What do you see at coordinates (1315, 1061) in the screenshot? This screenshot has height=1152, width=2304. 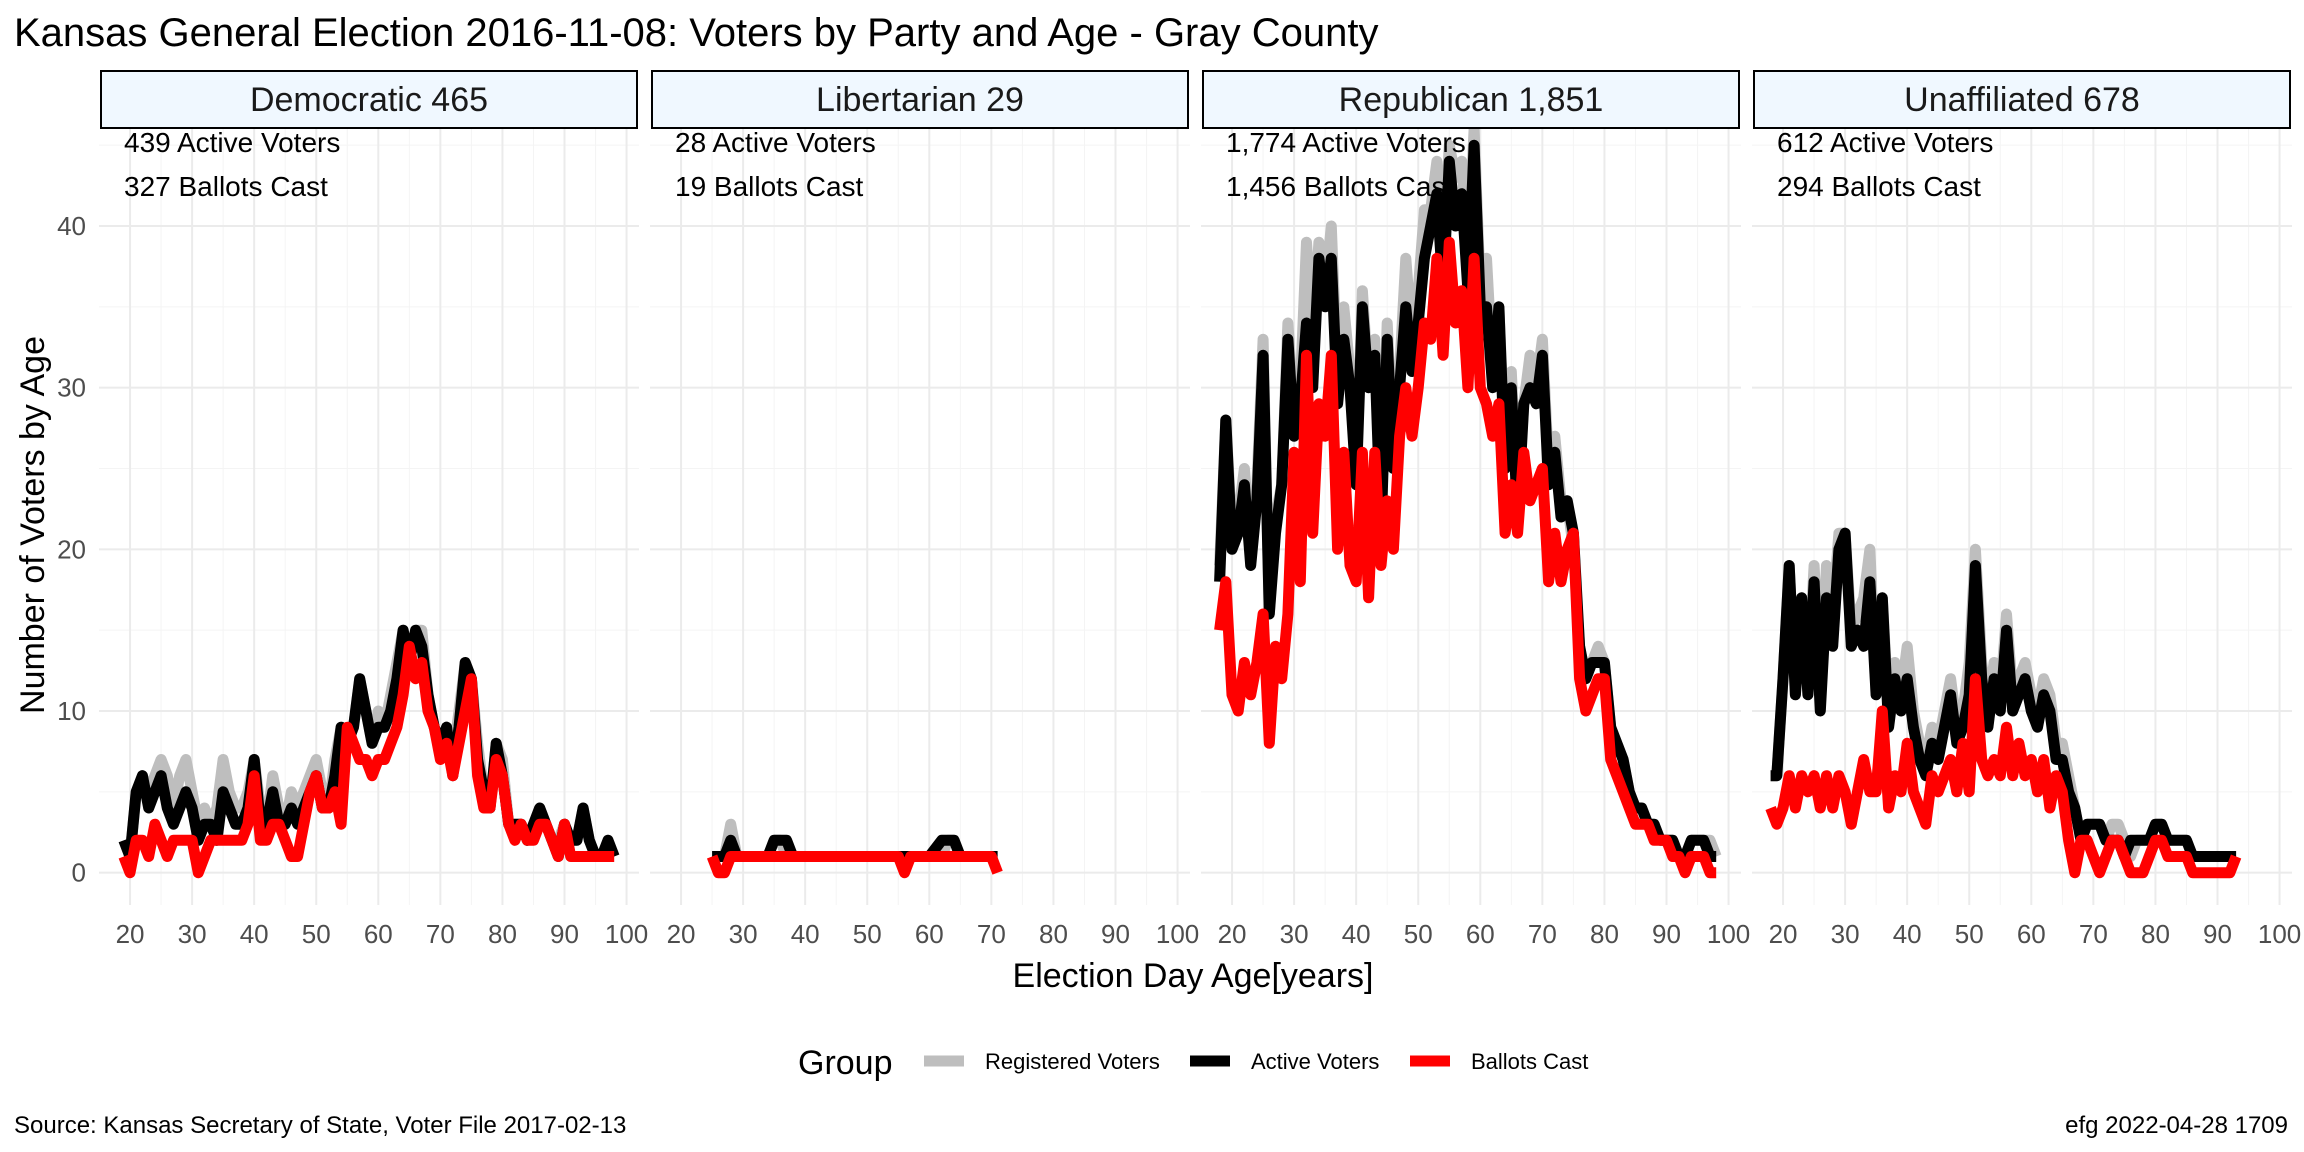 I see `legend-label: Active Voters` at bounding box center [1315, 1061].